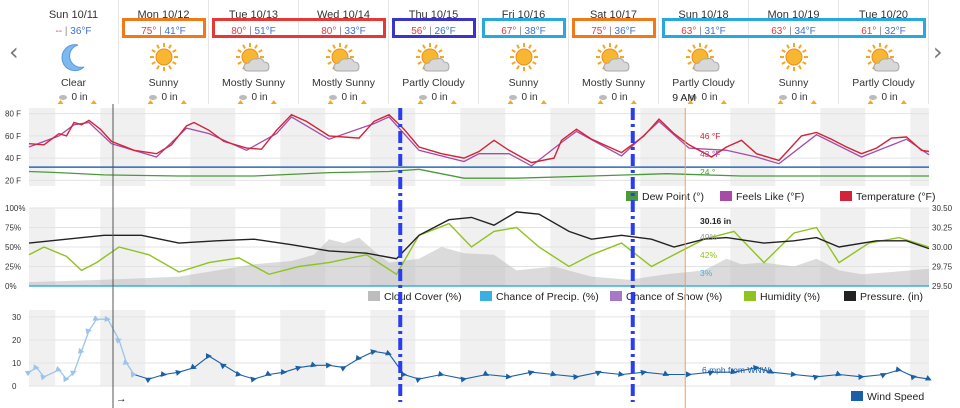 The height and width of the screenshot is (408, 960). What do you see at coordinates (509, 31) in the screenshot?
I see `high-temp: 67°` at bounding box center [509, 31].